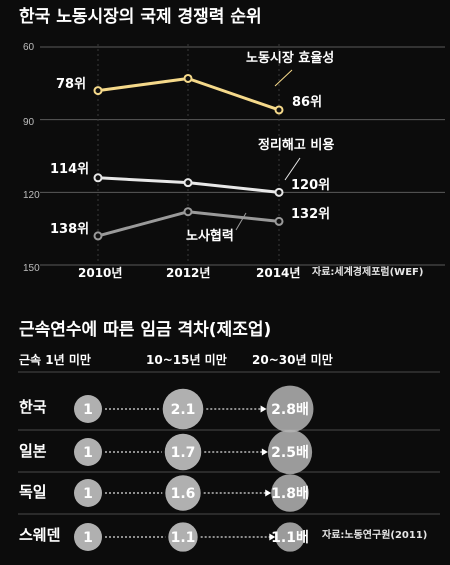 The width and height of the screenshot is (450, 565). I want to click on bubble-label-3-0: 1, so click(88, 538).